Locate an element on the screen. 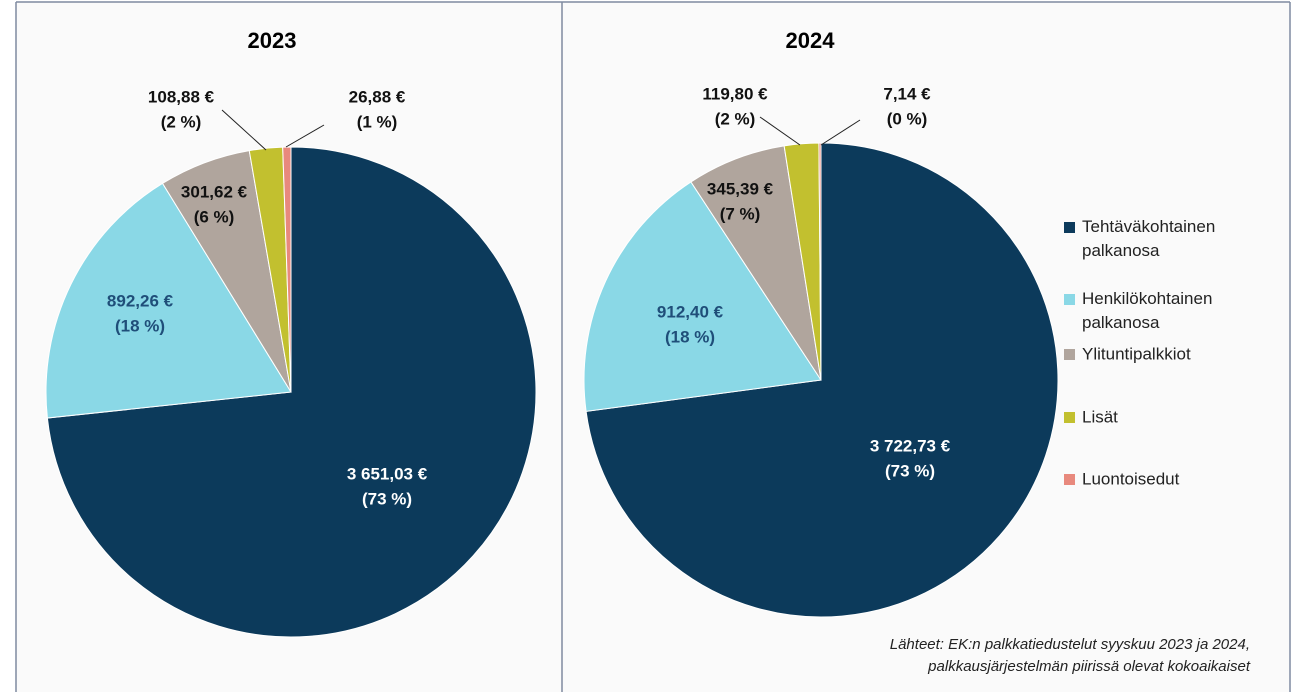 The height and width of the screenshot is (692, 1309). data-label: 892,26 € is located at coordinates (140, 300).